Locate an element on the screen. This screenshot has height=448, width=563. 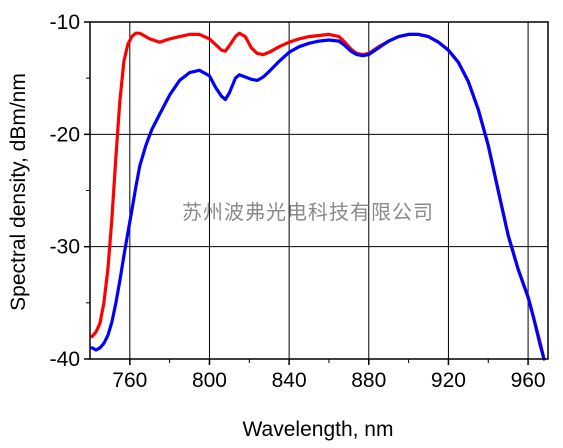
x-tick-label: 920 is located at coordinates (448, 380).